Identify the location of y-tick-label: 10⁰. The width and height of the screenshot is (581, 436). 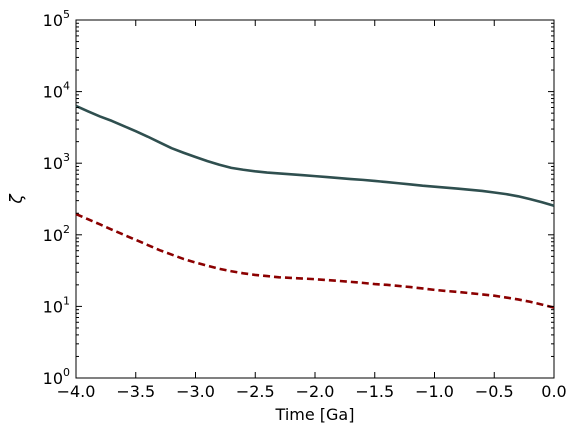
(56, 377).